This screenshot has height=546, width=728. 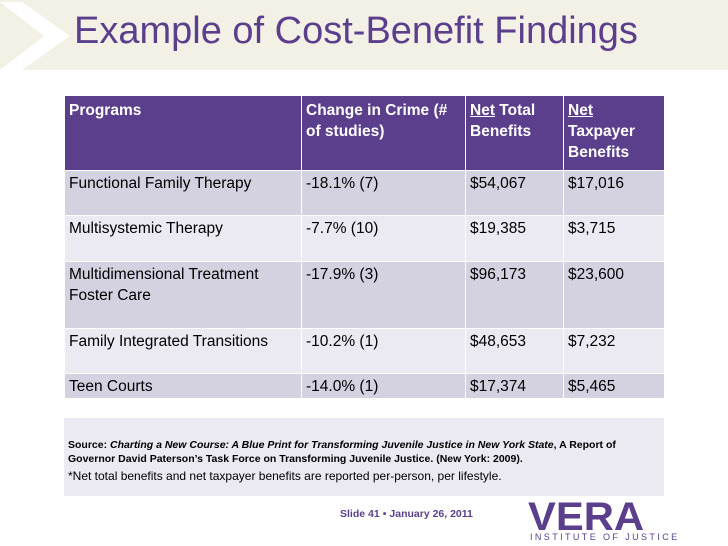 What do you see at coordinates (614, 295) in the screenshot?
I see `cell-net-taxpayer: $23,600` at bounding box center [614, 295].